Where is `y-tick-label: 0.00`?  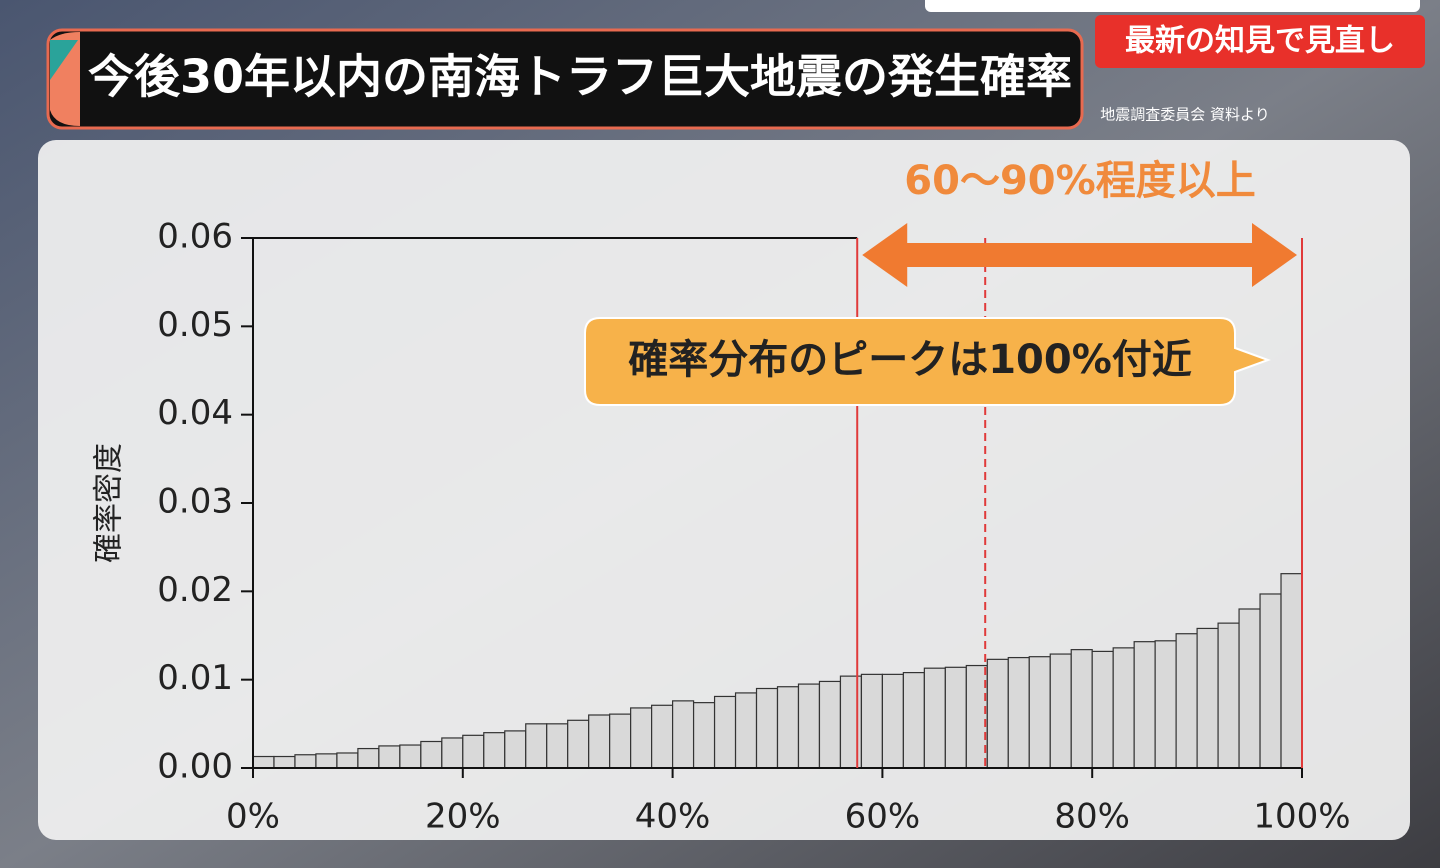
y-tick-label: 0.00 is located at coordinates (195, 767).